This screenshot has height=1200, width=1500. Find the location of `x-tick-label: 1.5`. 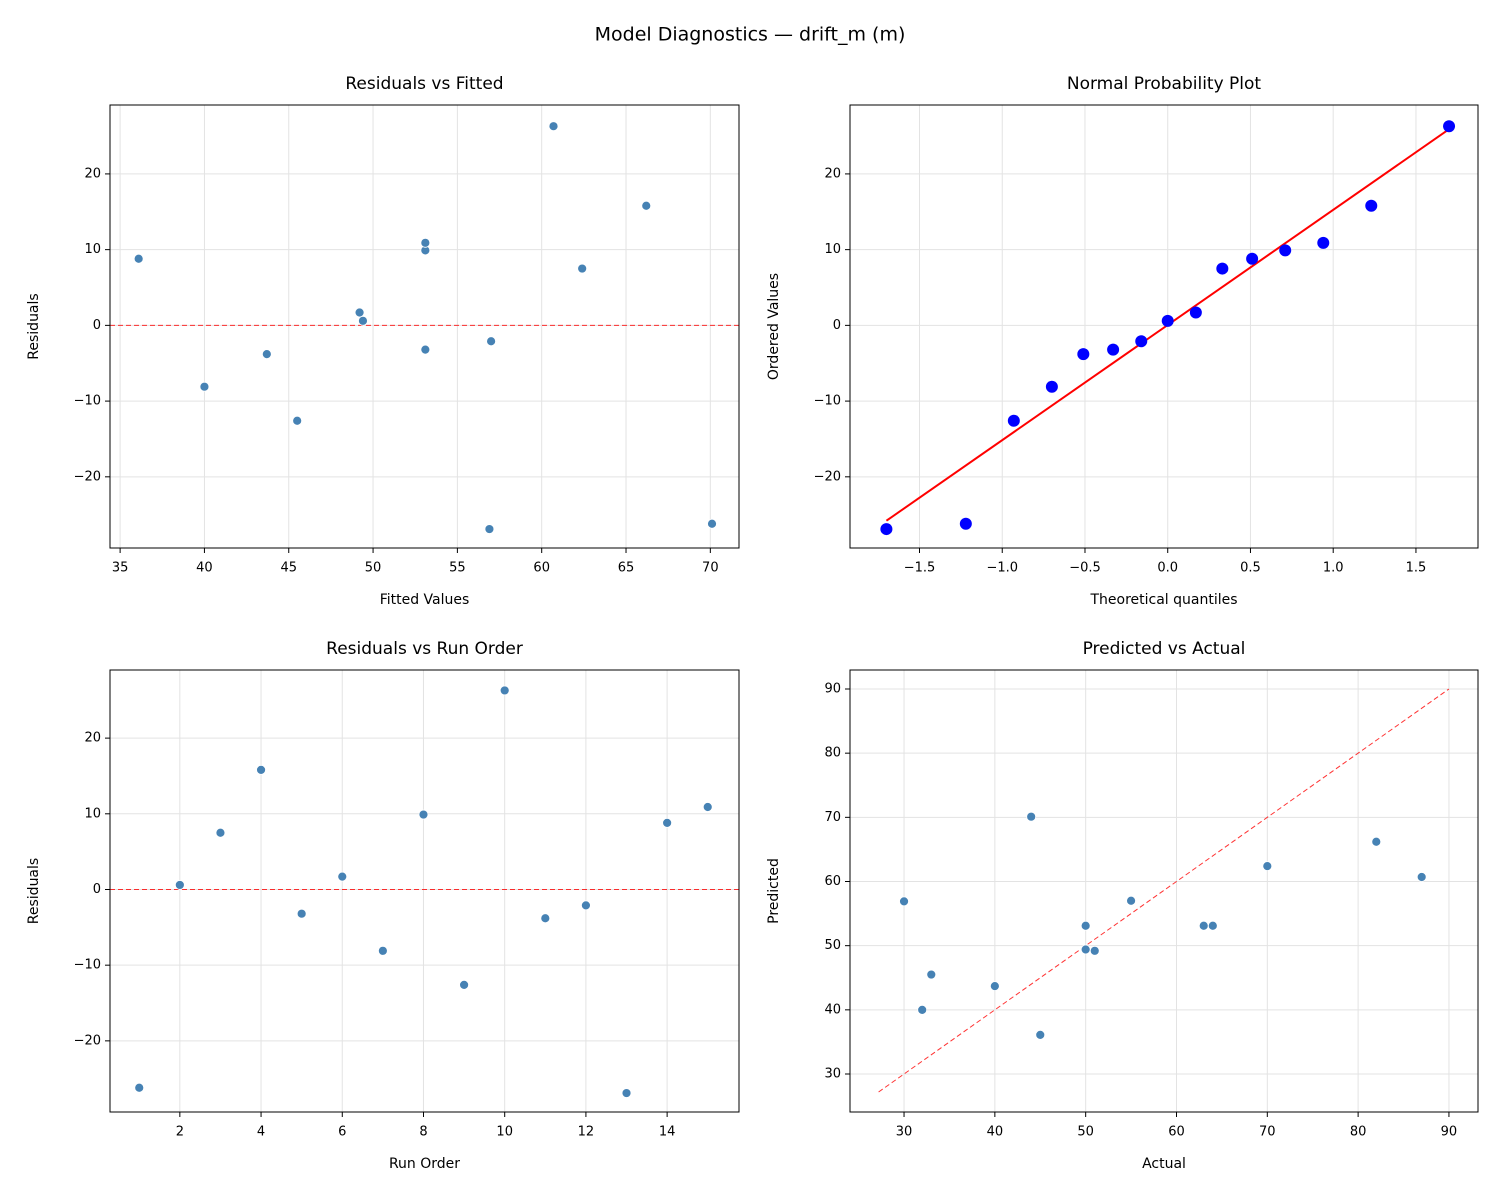

x-tick-label: 1.5 is located at coordinates (1416, 568).